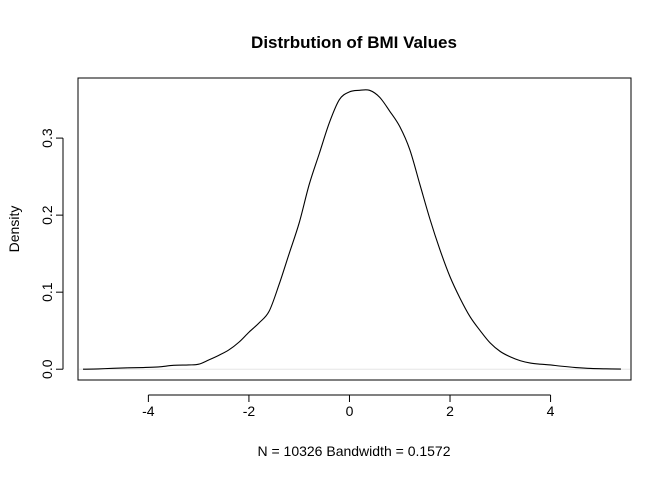 This screenshot has width=672, height=480. Describe the element at coordinates (354, 42) in the screenshot. I see `chart-title: Distrbution of BMI Values` at that location.